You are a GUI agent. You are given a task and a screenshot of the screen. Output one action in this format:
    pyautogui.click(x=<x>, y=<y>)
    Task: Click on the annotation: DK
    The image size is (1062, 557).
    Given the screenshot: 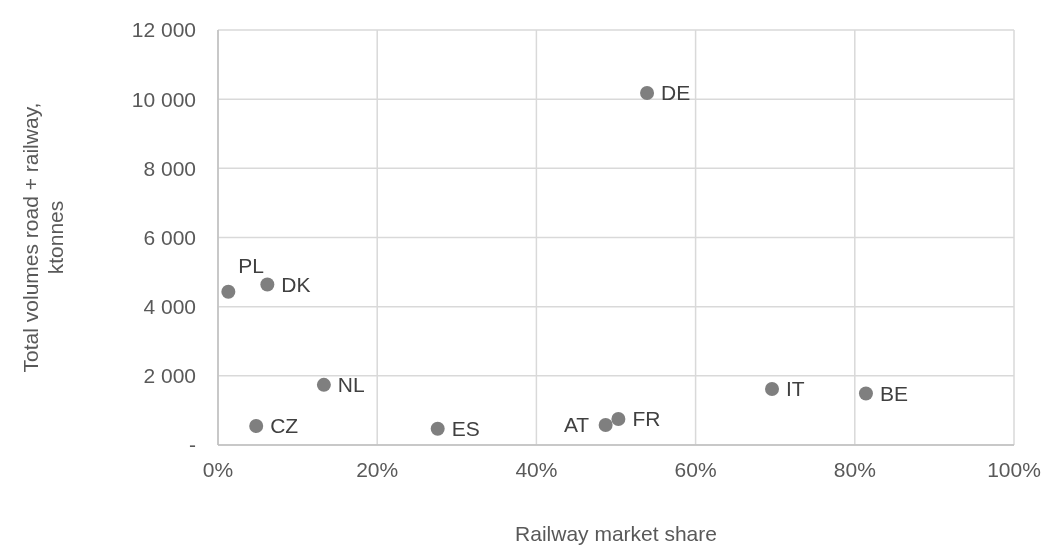 What is the action you would take?
    pyautogui.click(x=296, y=284)
    